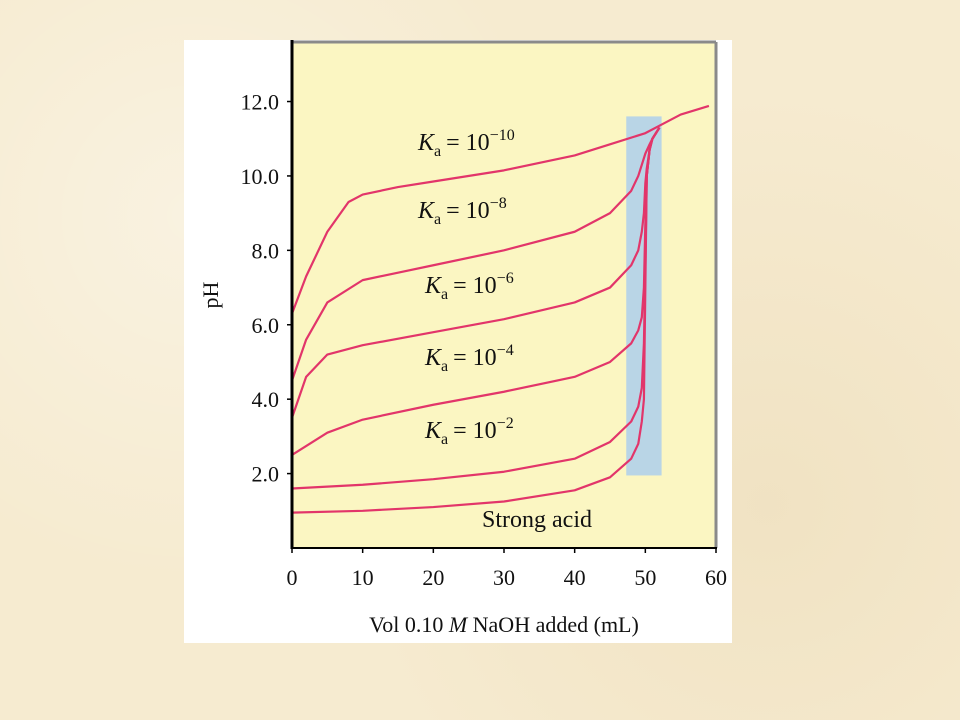  What do you see at coordinates (266, 325) in the screenshot?
I see `y-tick-label: 6.0` at bounding box center [266, 325].